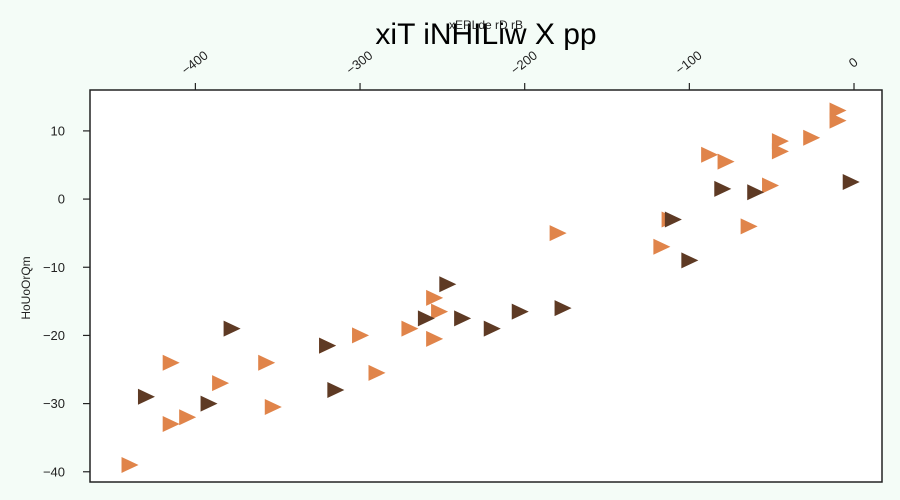  What do you see at coordinates (54, 267) in the screenshot?
I see `y-tick-label: −10` at bounding box center [54, 267].